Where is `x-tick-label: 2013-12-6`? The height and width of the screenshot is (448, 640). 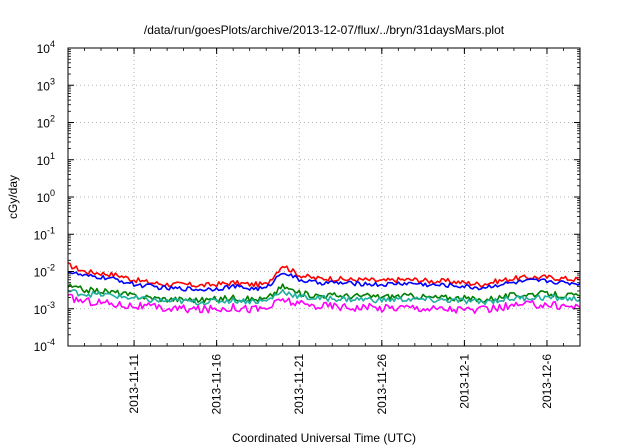 x-tick-label: 2013-12-6 is located at coordinates (547, 381).